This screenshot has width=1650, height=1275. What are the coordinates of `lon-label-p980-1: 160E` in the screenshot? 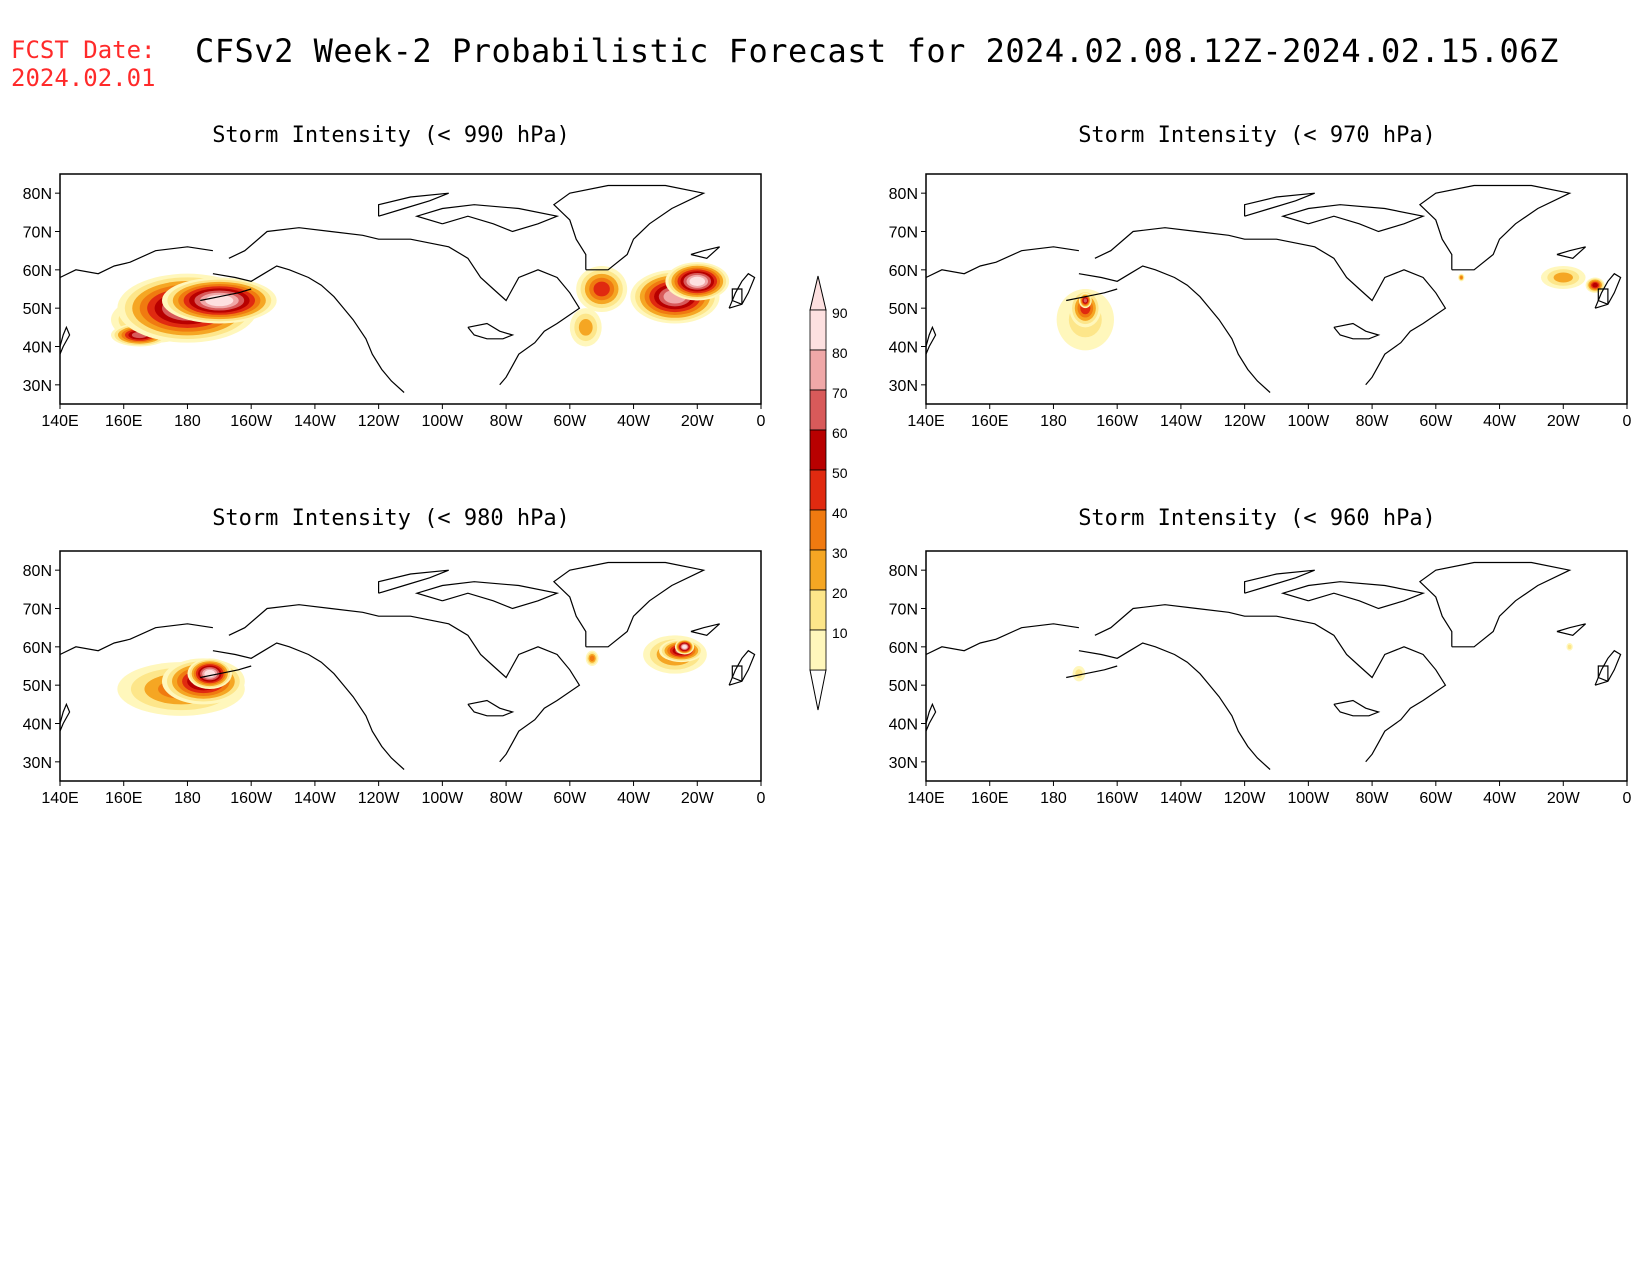 It's located at (123, 798).